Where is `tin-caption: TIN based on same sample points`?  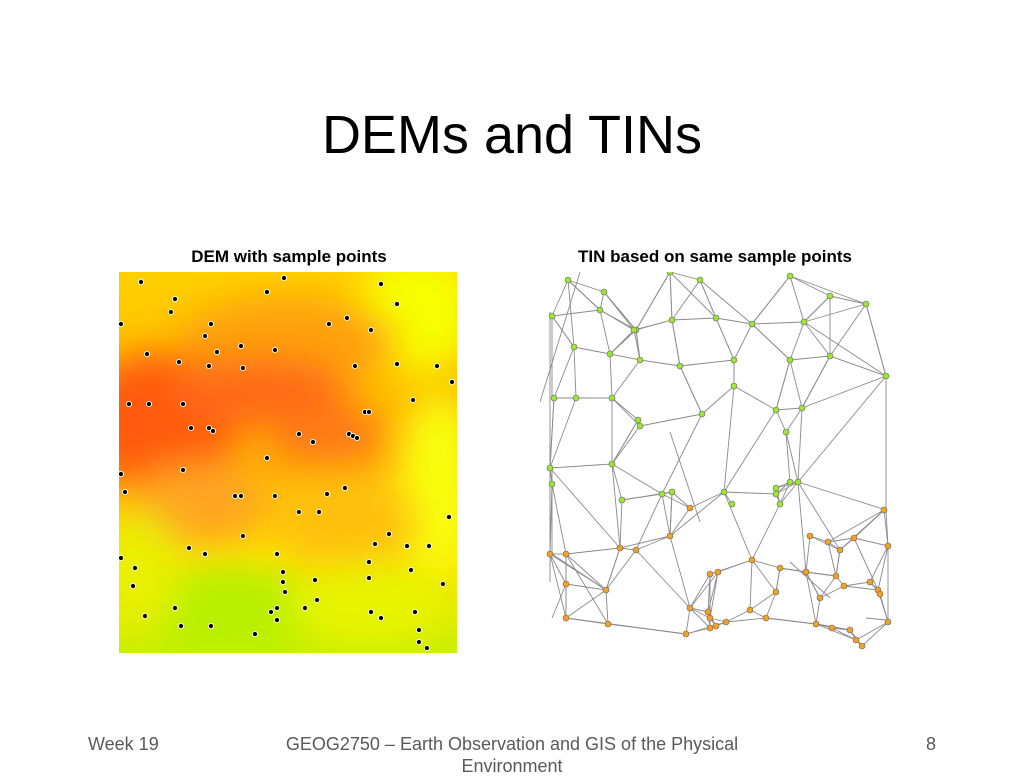
tin-caption: TIN based on same sample points is located at coordinates (715, 256).